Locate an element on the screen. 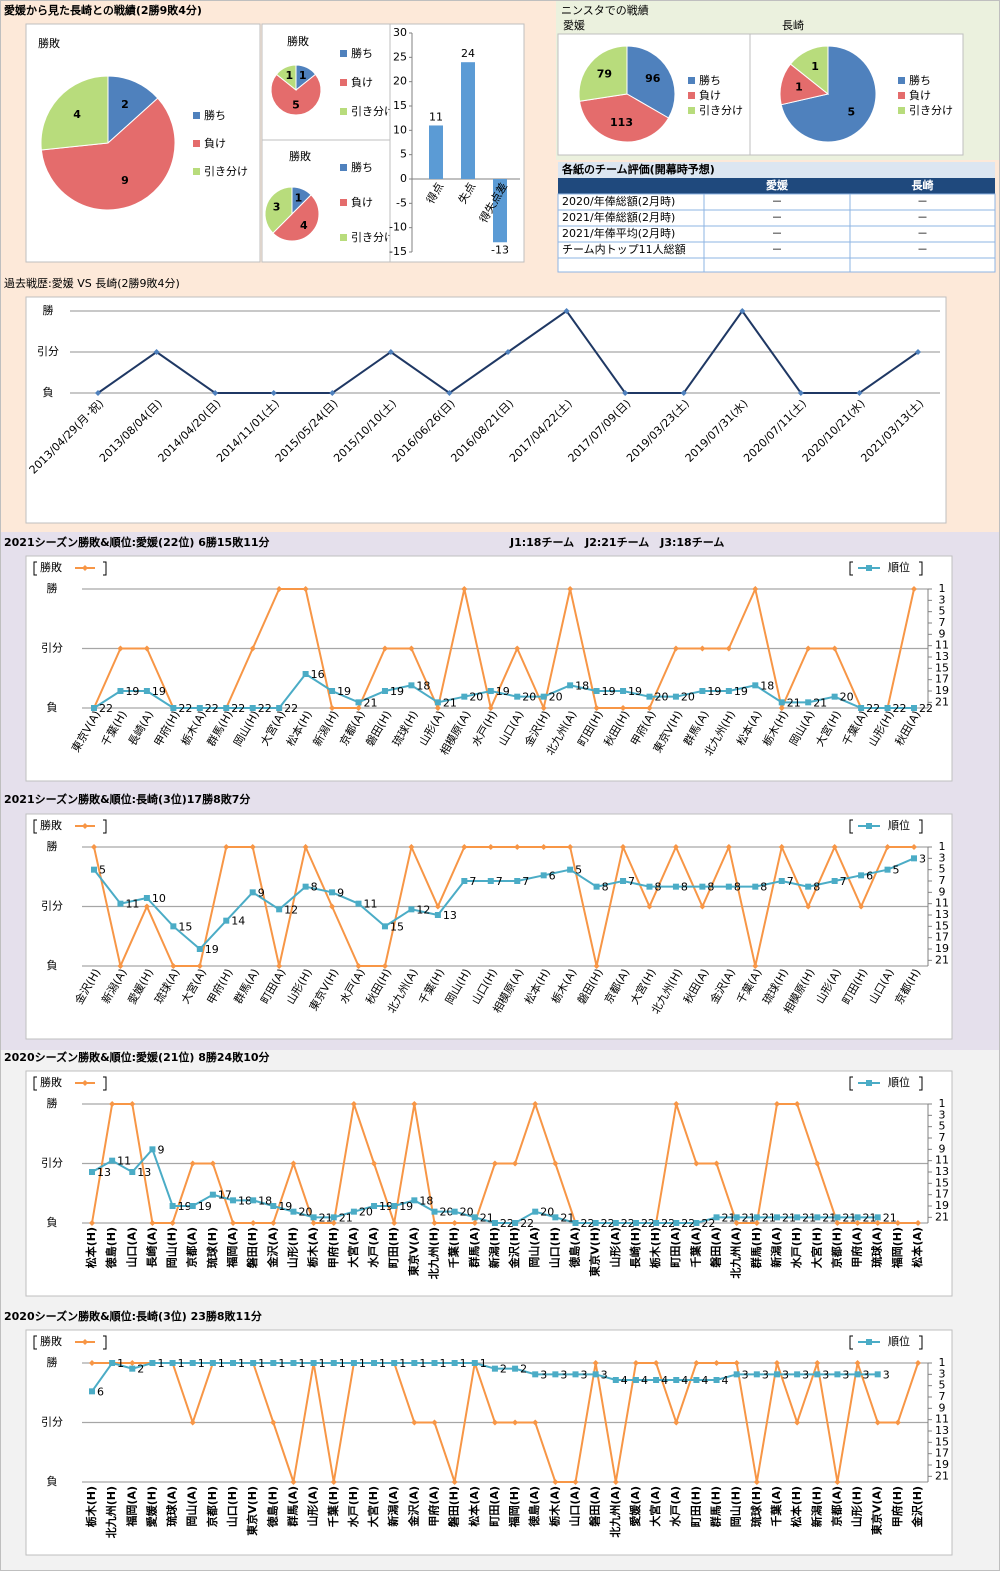 The height and width of the screenshot is (1571, 1000). x-tick-label: 新潟(A) is located at coordinates (393, 1506).